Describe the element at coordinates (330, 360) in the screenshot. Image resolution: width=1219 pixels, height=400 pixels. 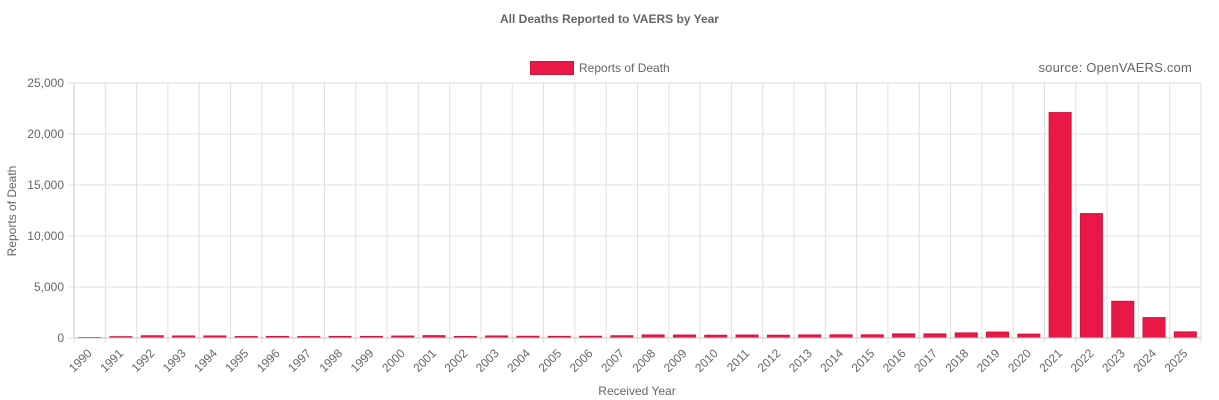
I see `x-tick-label: 1998` at that location.